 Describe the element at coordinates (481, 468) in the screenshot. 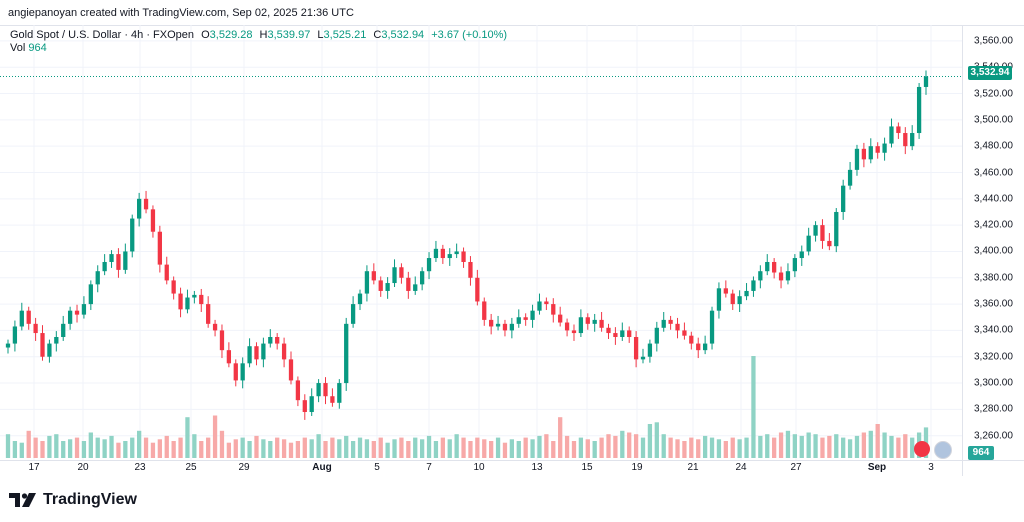

I see `time-axis: 17 20 23 25 29 Aug 5 7 10 13 15 19 21 24 27 Sep 3` at that location.